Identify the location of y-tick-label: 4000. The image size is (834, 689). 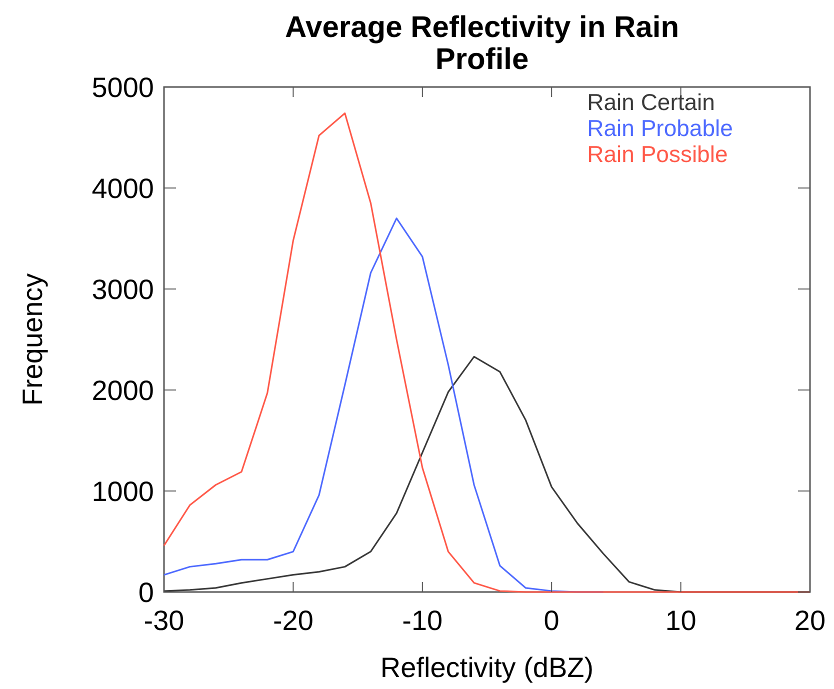
(123, 188).